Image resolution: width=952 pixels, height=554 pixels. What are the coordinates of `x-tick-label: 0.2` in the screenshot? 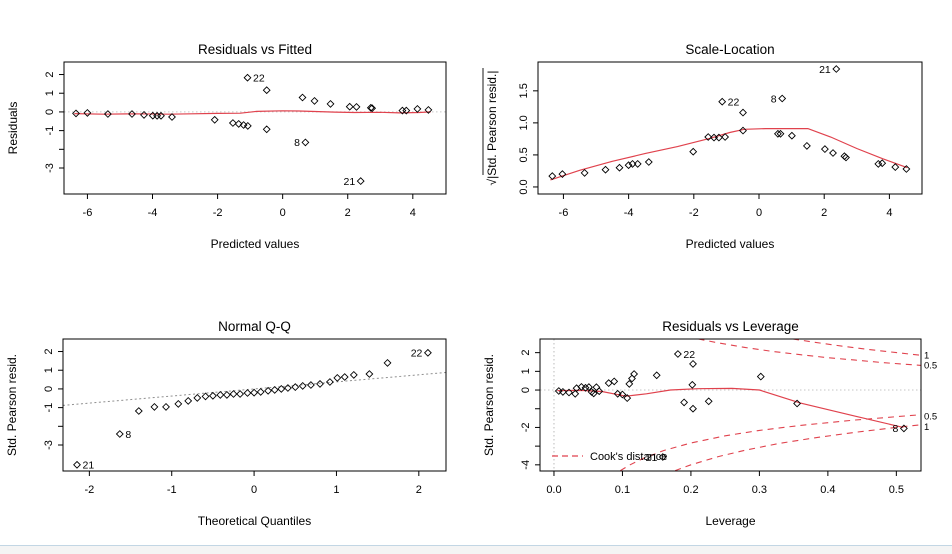 It's located at (690, 490).